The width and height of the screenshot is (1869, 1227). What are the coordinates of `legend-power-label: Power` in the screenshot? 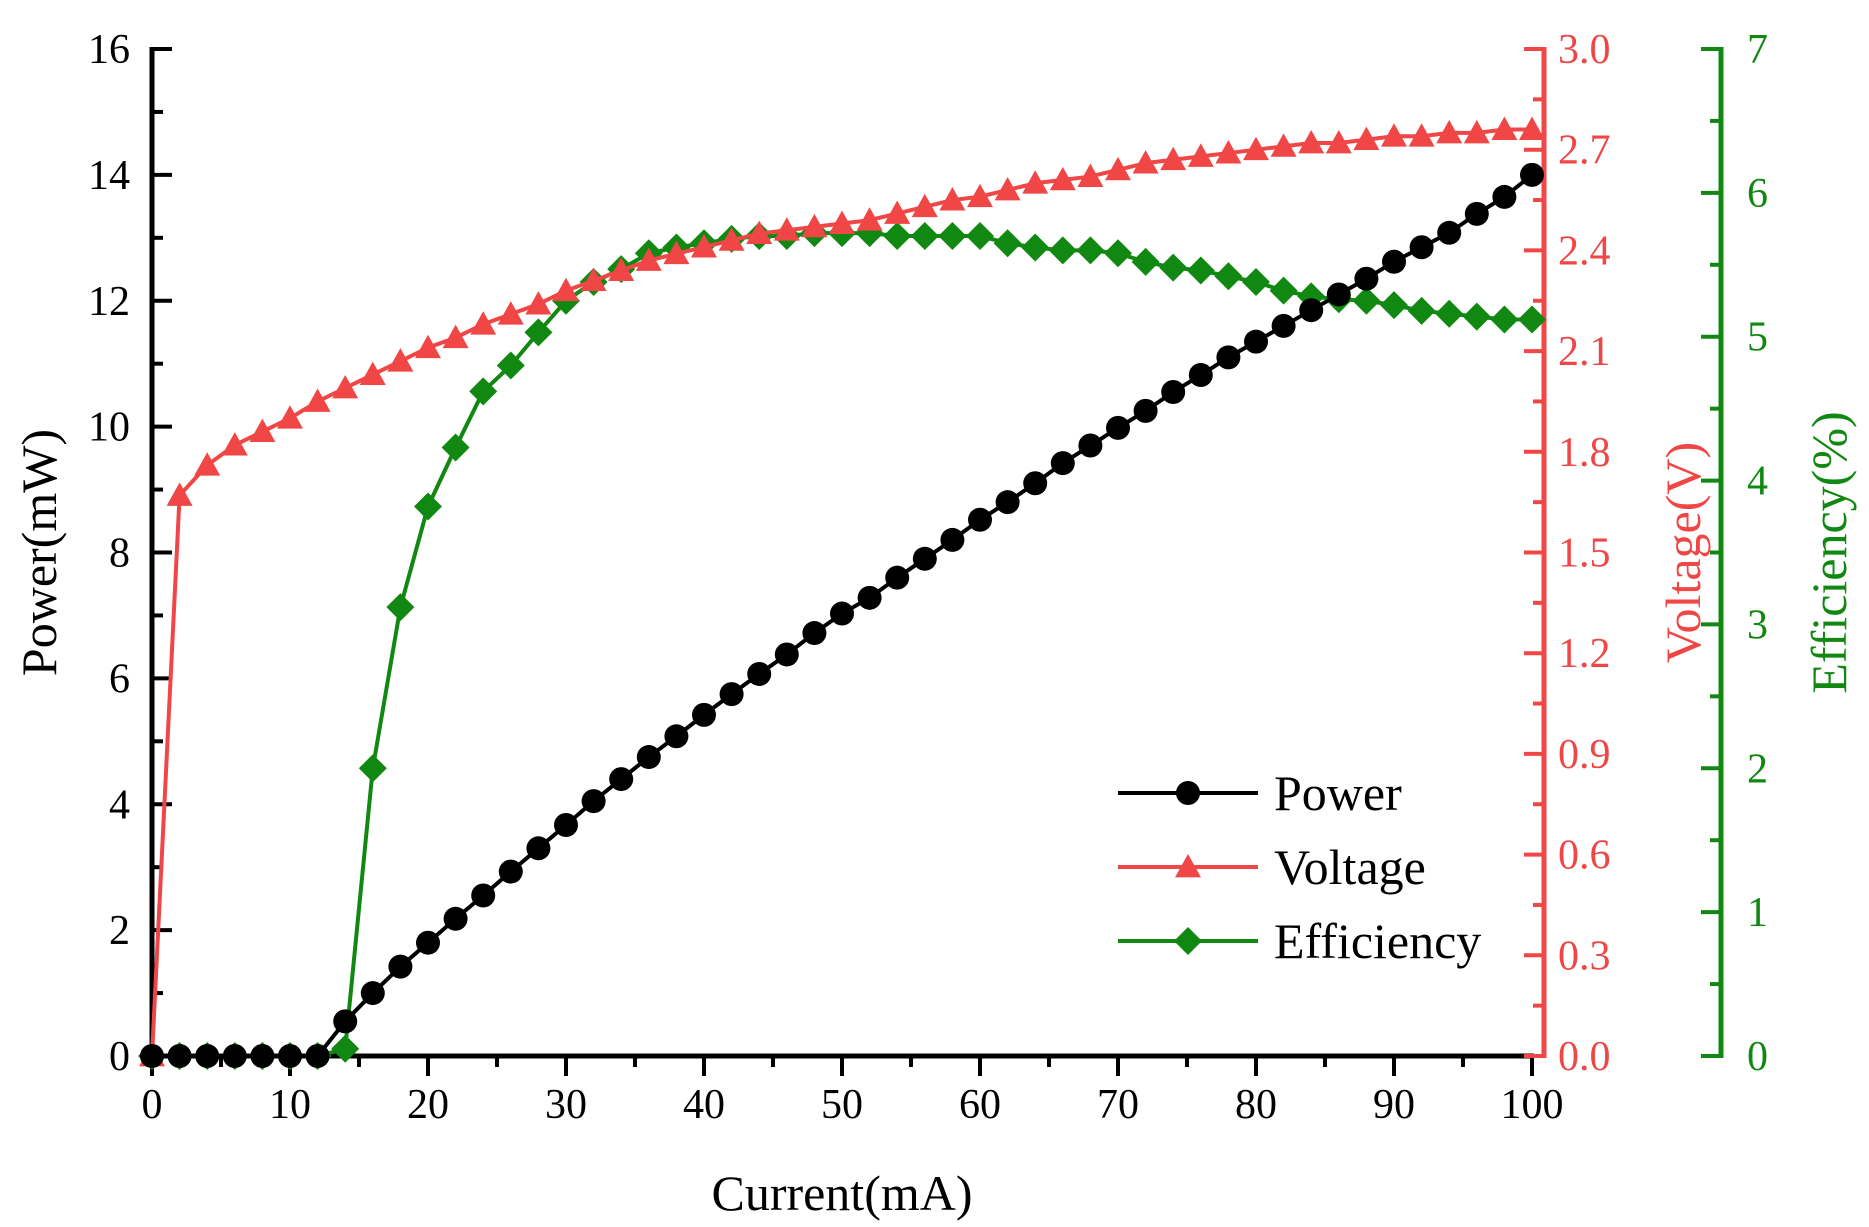 It's located at (1338, 793).